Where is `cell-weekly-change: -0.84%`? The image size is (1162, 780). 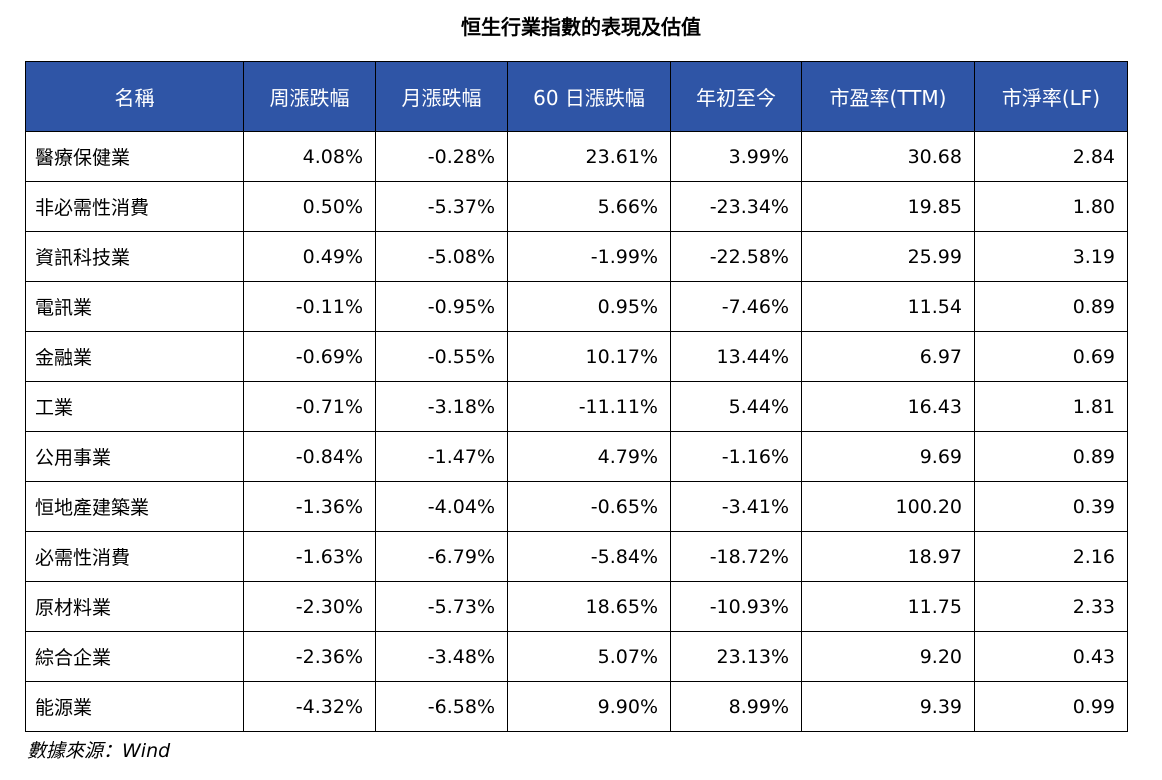 cell-weekly-change: -0.84% is located at coordinates (309, 456).